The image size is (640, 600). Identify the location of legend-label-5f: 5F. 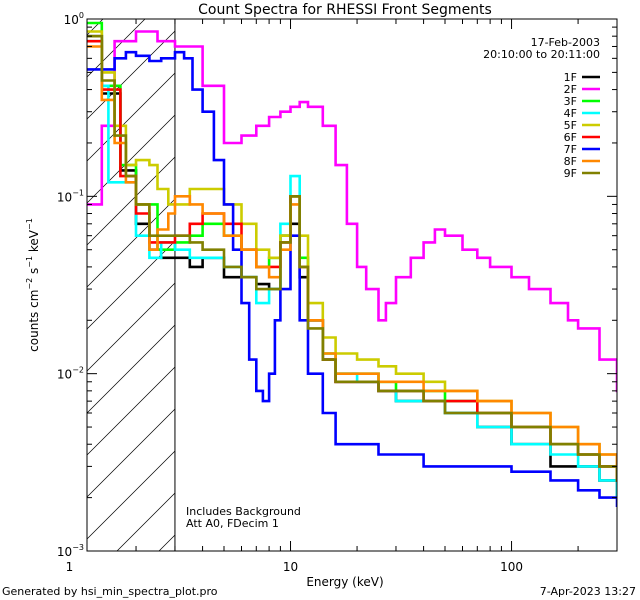
(570, 125).